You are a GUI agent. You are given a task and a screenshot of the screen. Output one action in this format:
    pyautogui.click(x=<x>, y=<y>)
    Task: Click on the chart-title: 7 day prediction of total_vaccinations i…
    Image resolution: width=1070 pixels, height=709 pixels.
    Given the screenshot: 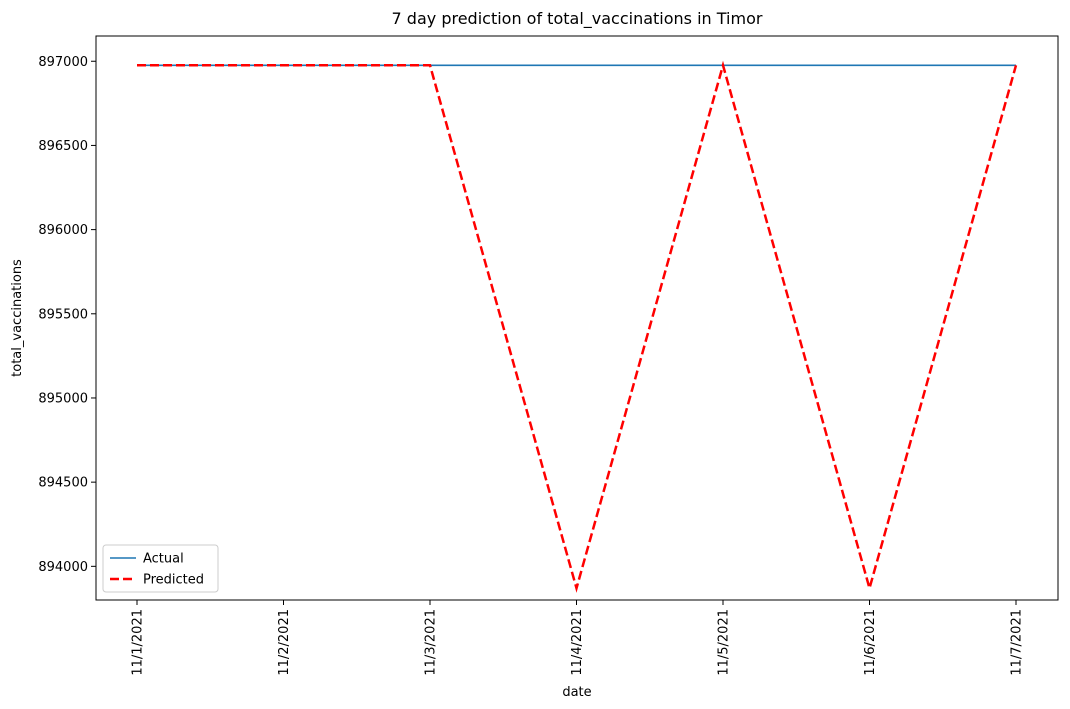 What is the action you would take?
    pyautogui.click(x=577, y=19)
    